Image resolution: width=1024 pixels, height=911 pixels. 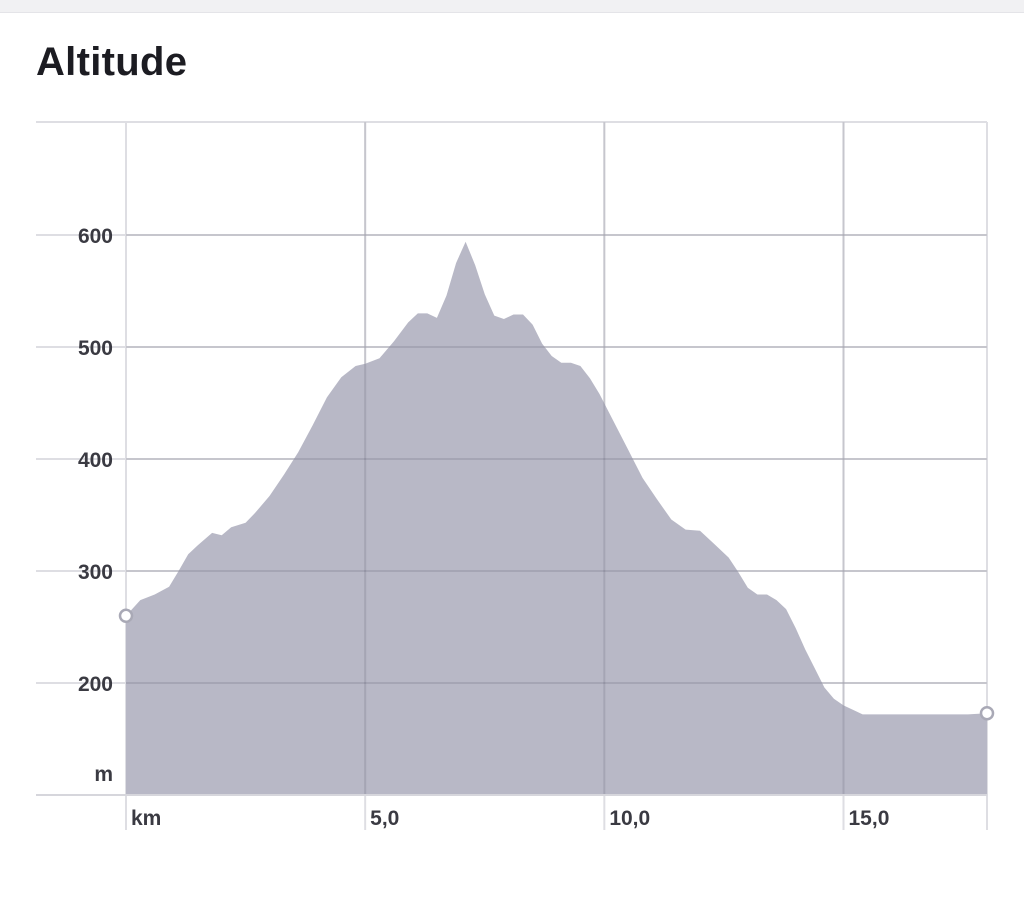 I want to click on y-tick-label-200: 200, so click(x=95, y=684).